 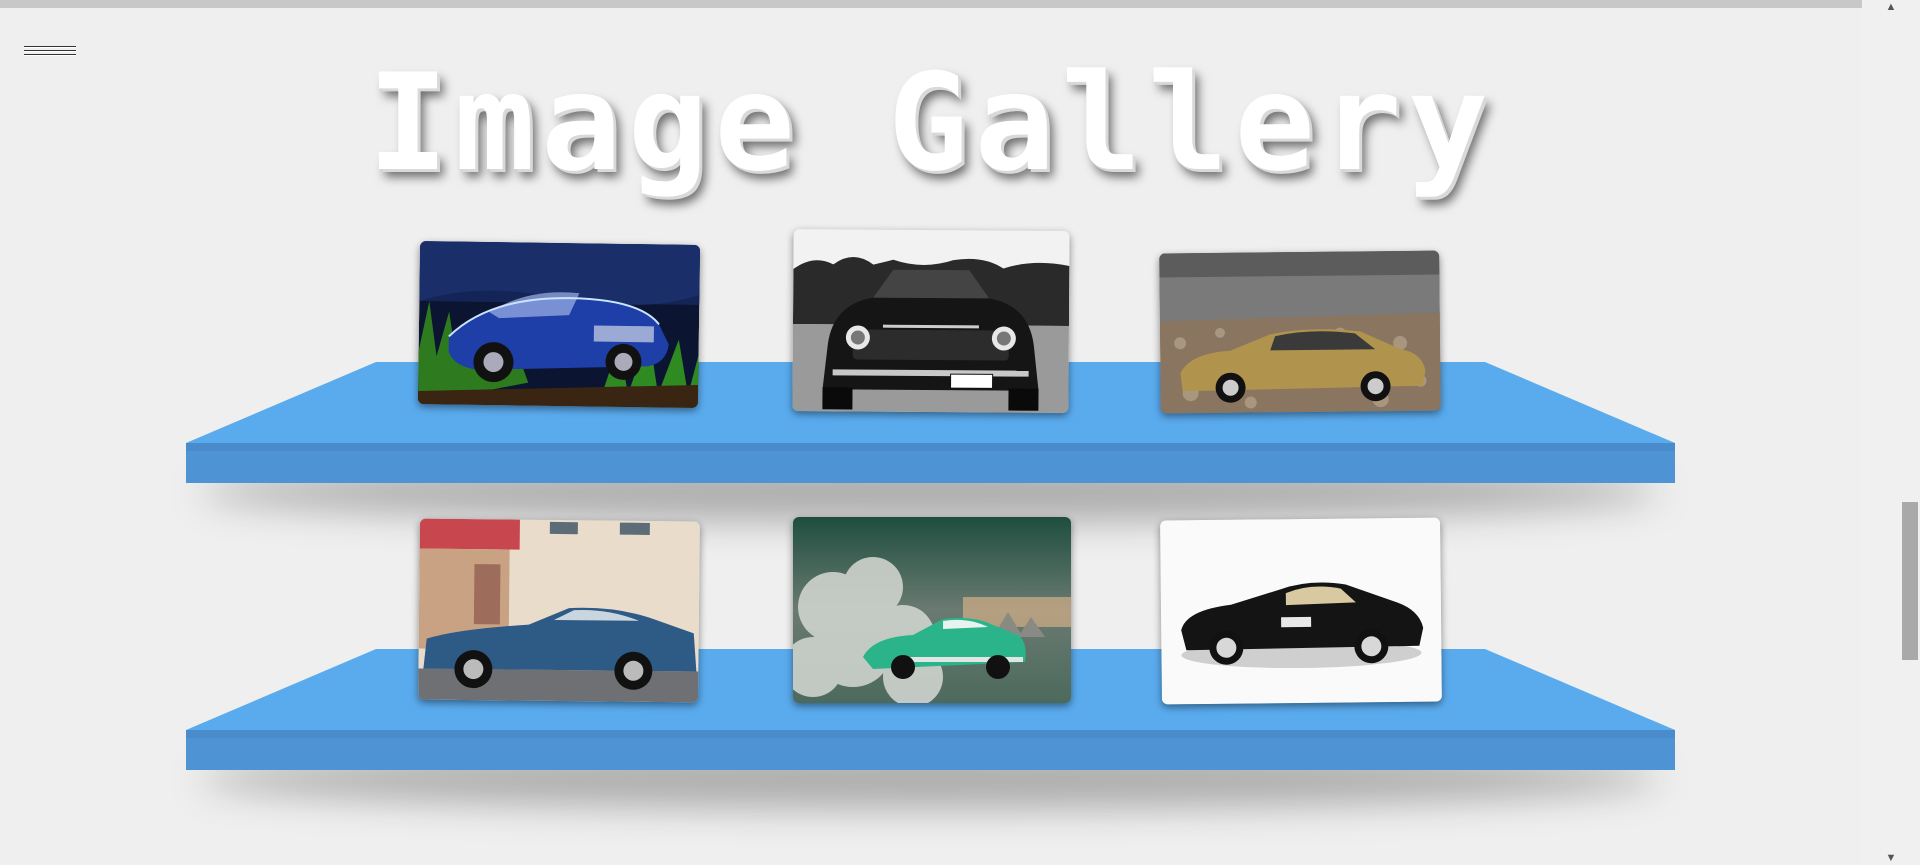 I want to click on black-convertible-photo, so click(x=931, y=321).